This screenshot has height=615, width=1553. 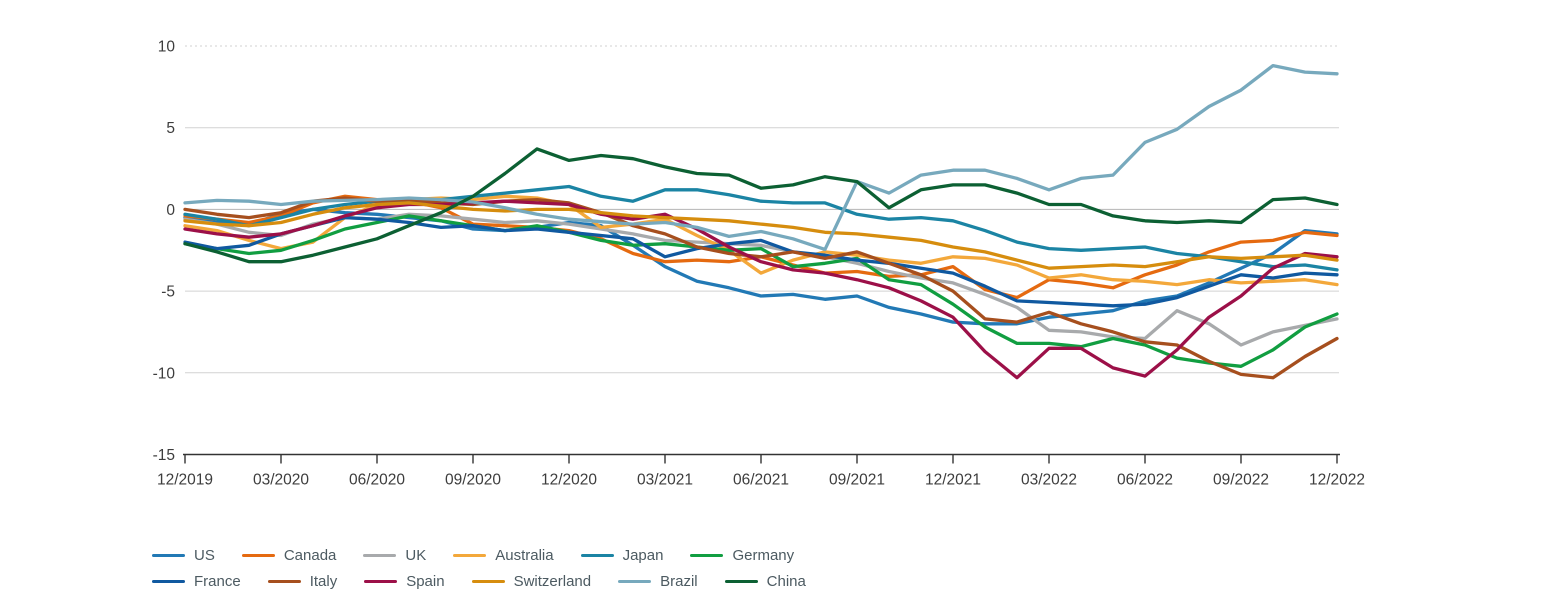 I want to click on legend-item-italy: Italy, so click(x=302, y=581).